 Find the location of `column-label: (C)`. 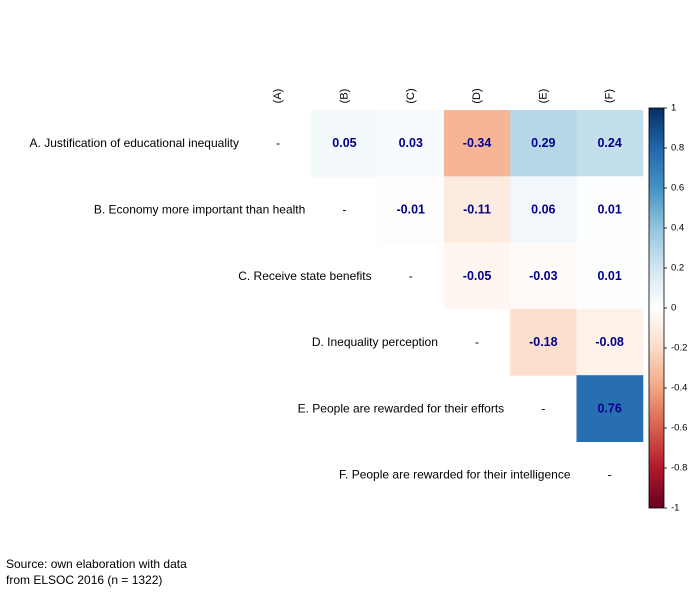

column-label: (C) is located at coordinates (411, 95).